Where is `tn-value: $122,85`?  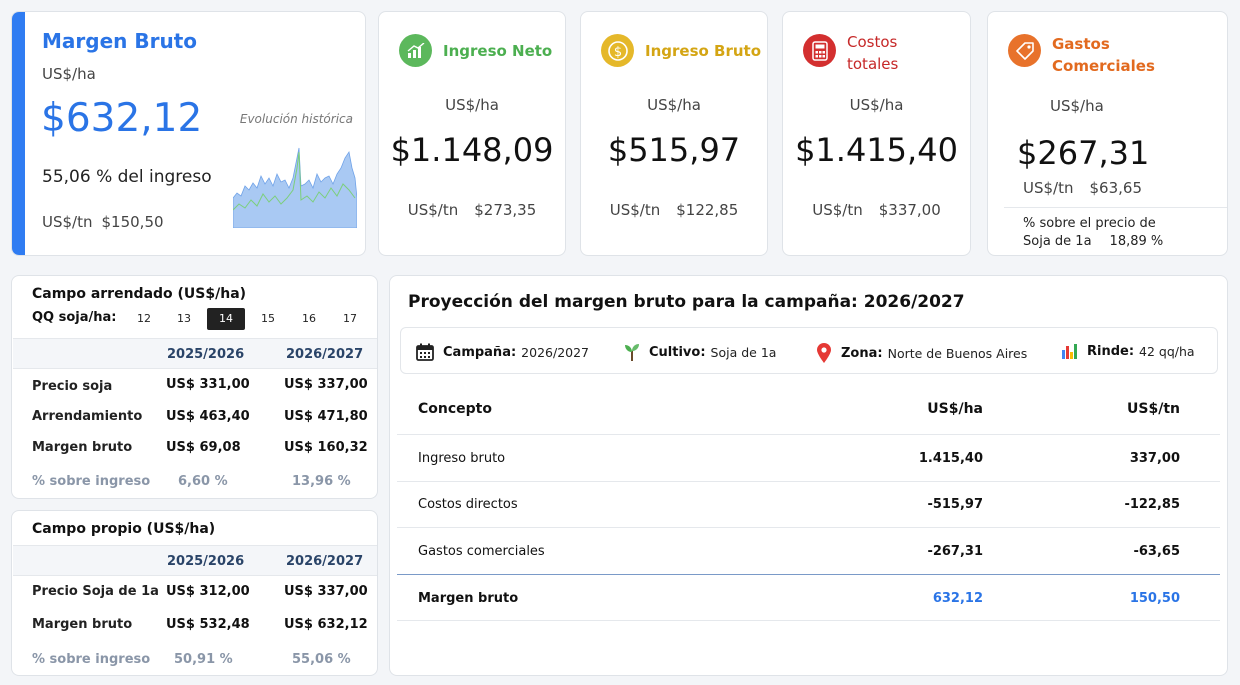 tn-value: $122,85 is located at coordinates (707, 210).